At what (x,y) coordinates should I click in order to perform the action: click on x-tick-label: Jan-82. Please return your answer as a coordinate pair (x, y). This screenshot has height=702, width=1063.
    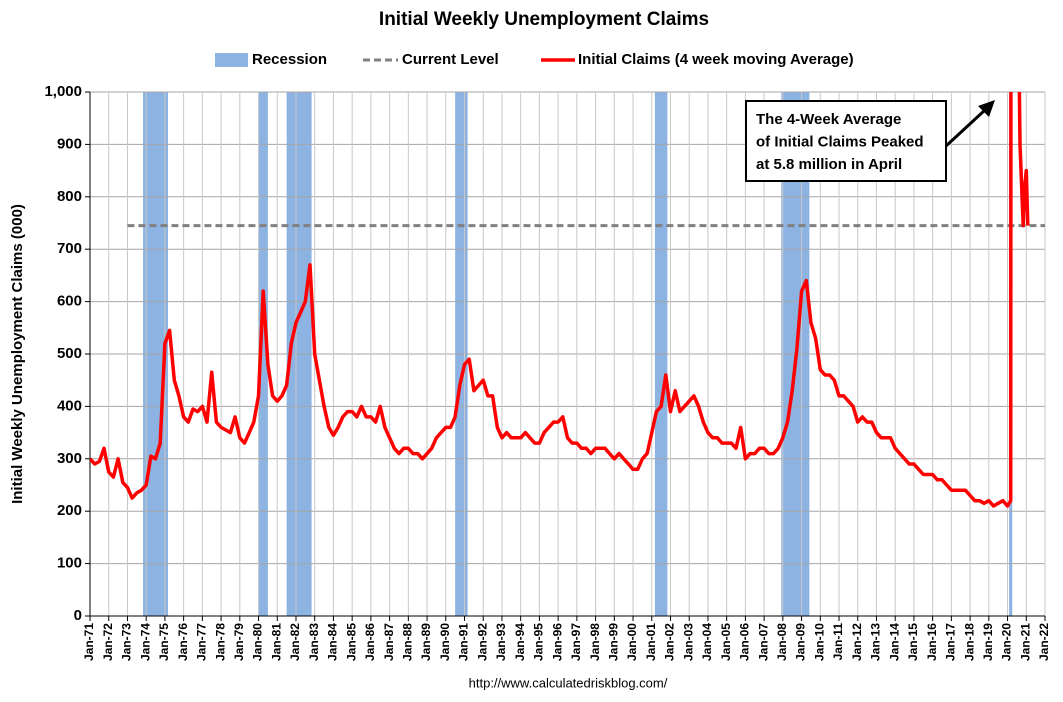
    Looking at the image, I should click on (295, 642).